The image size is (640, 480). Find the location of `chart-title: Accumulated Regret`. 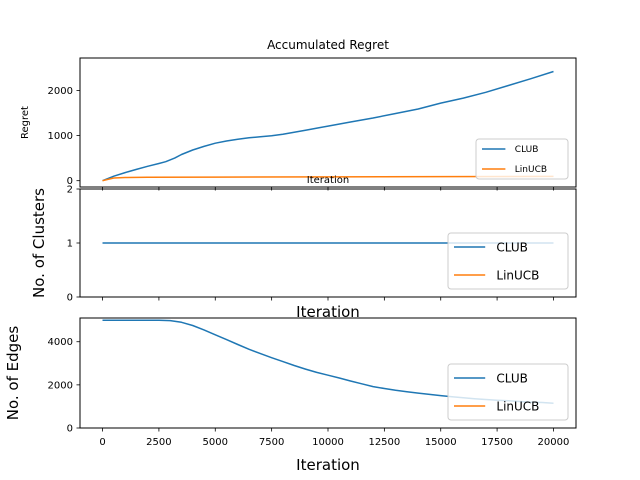

chart-title: Accumulated Regret is located at coordinates (328, 45).